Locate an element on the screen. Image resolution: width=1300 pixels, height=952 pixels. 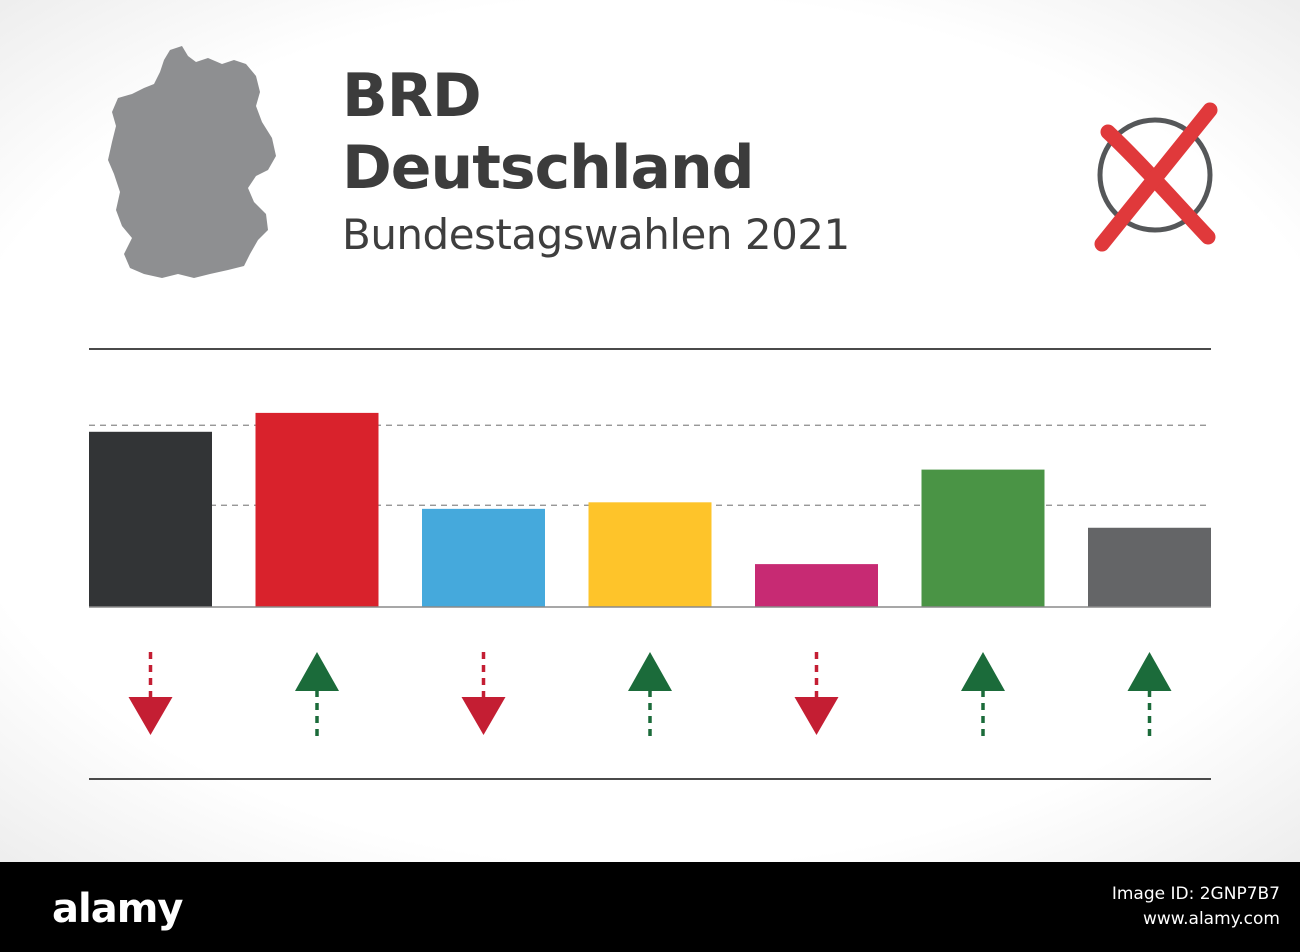
ballot-circle is located at coordinates (1155, 175).